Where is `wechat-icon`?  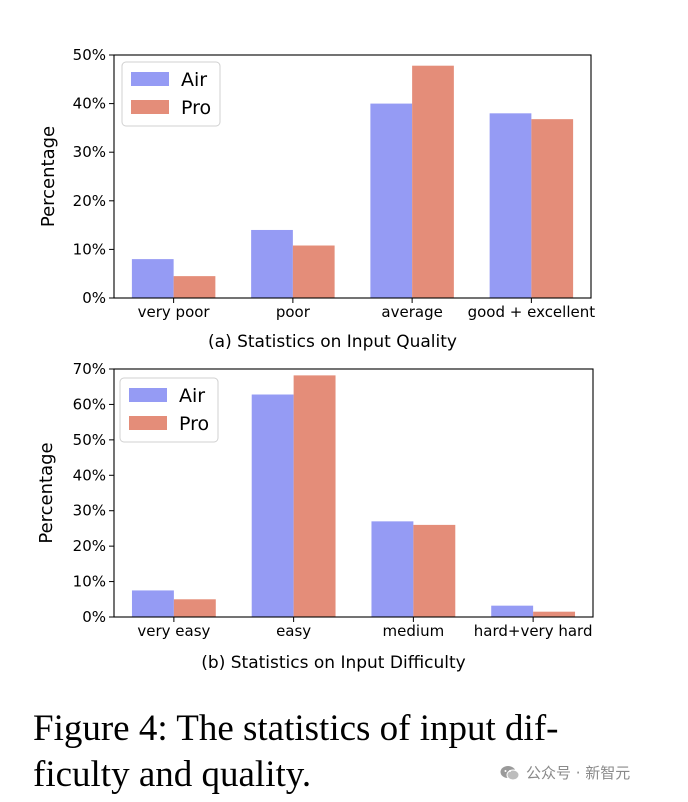
wechat-icon is located at coordinates (510, 772).